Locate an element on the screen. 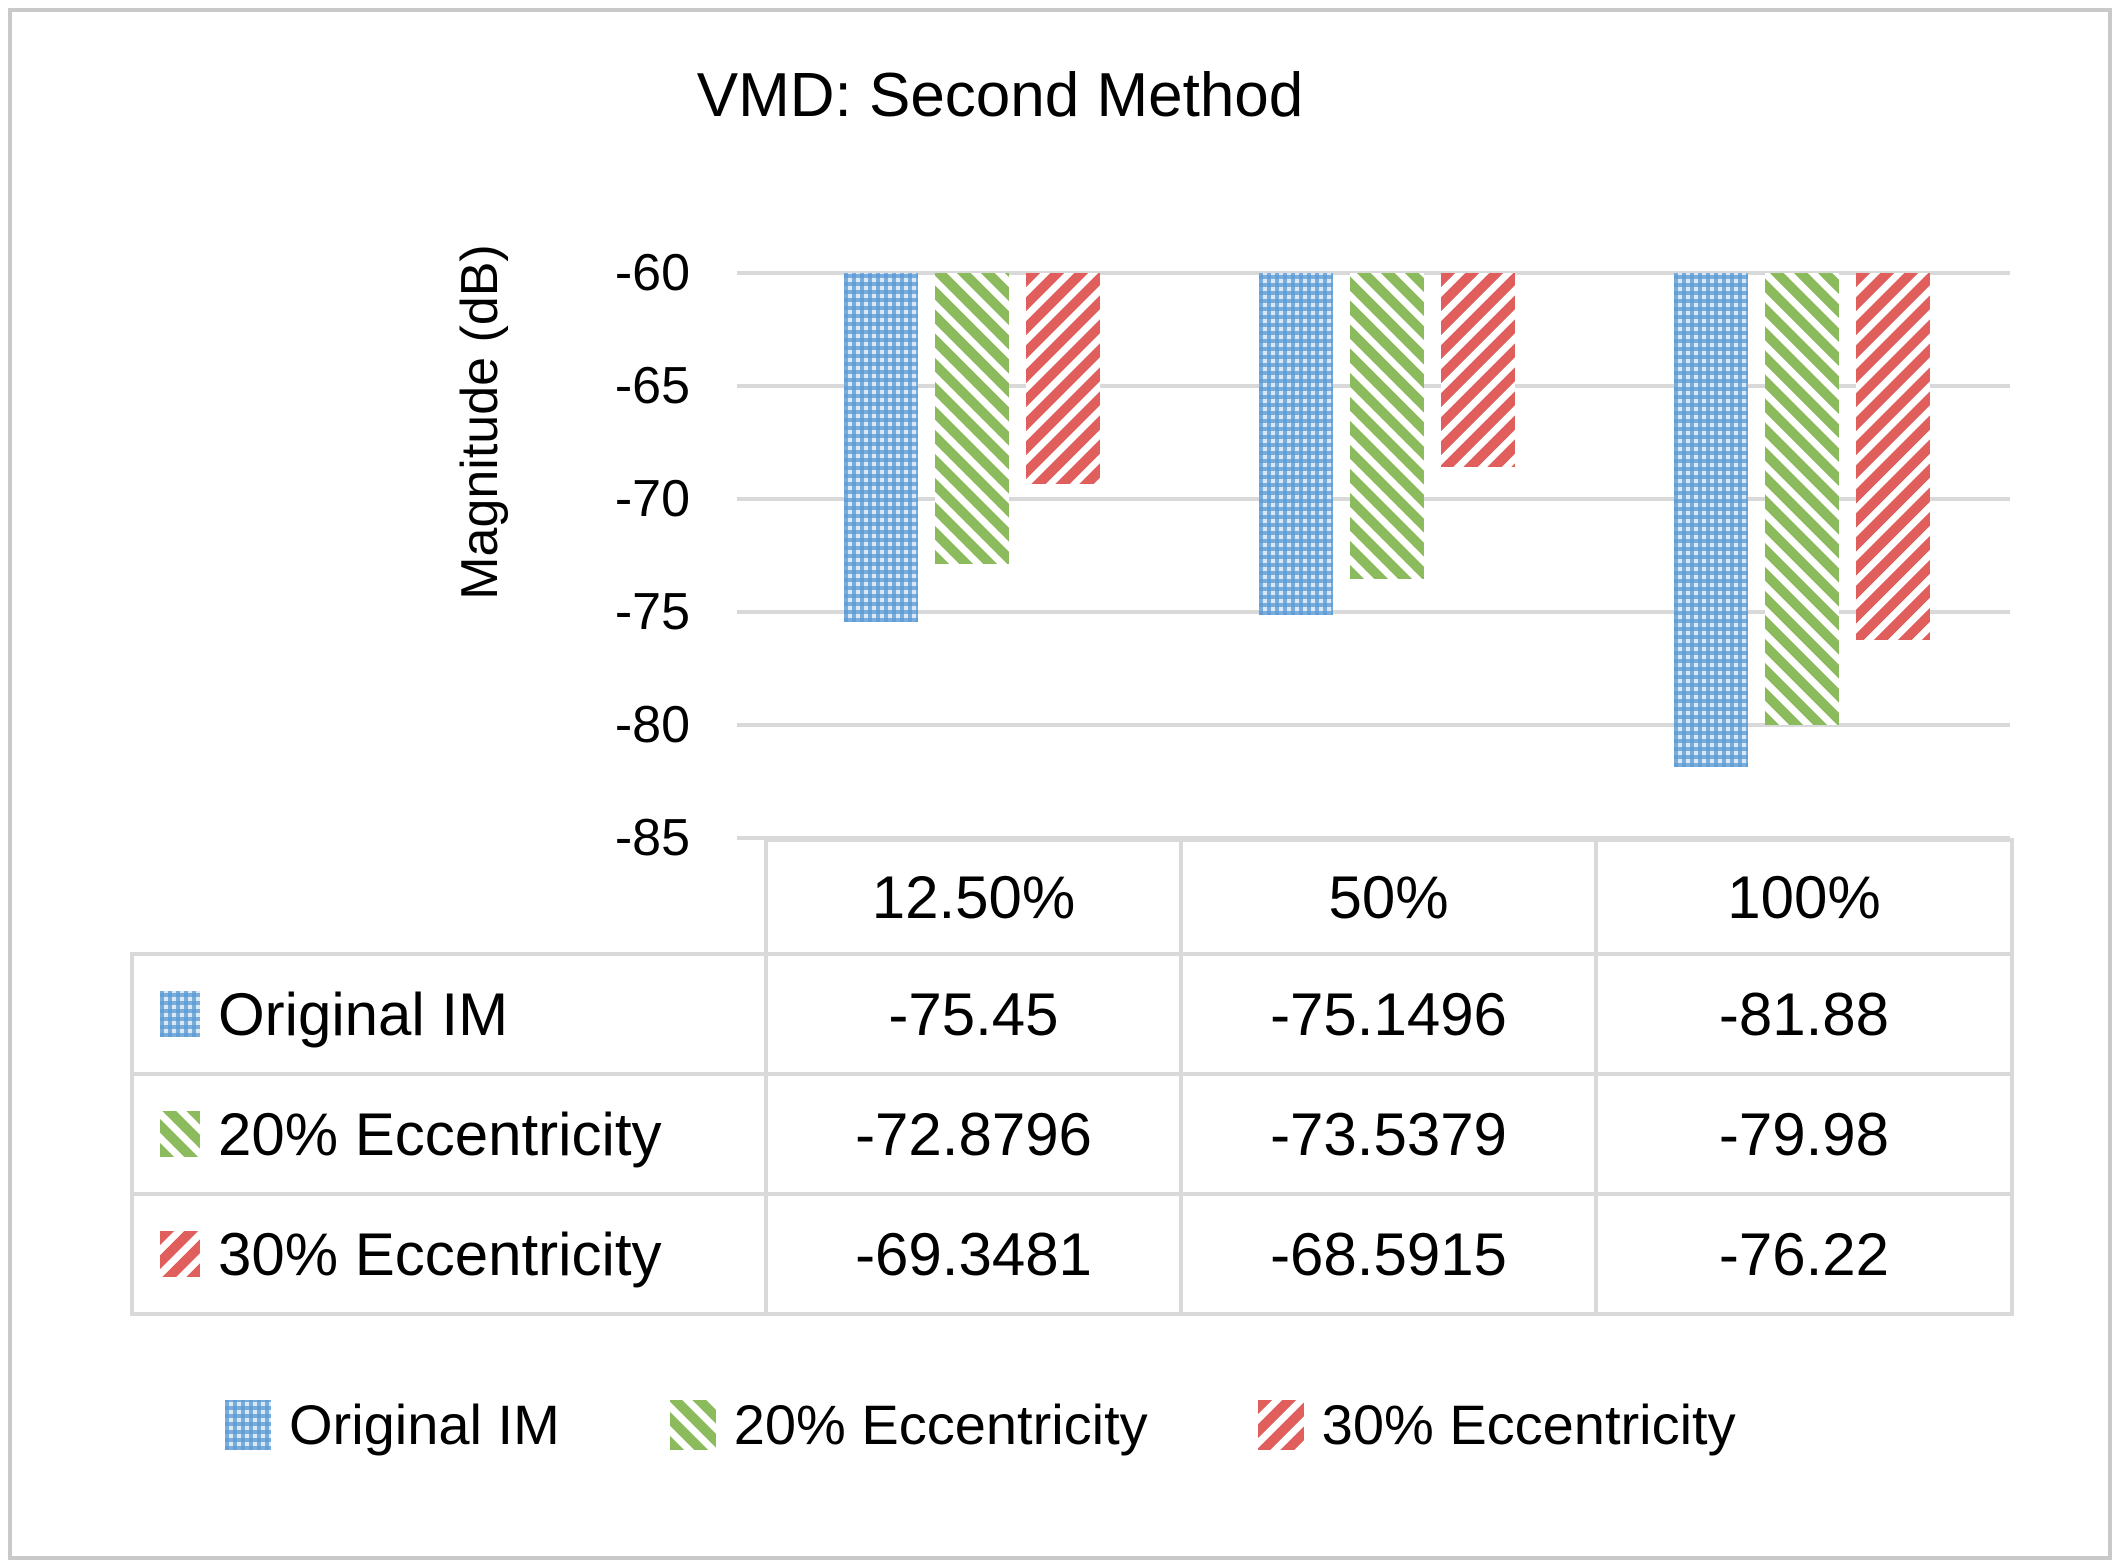 This screenshot has width=2120, height=1568. row-label-30-eccentricity: 30% Eccentricity is located at coordinates (440, 1254).